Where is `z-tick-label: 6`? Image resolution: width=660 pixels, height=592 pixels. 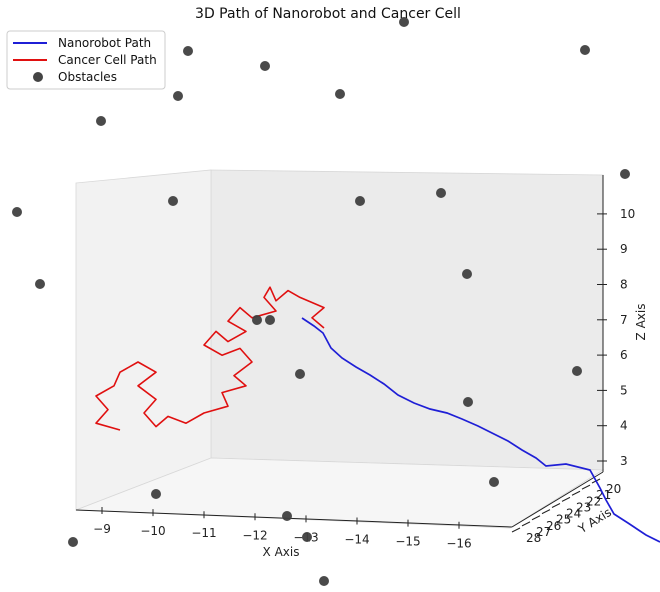
z-tick-label: 6 is located at coordinates (624, 355).